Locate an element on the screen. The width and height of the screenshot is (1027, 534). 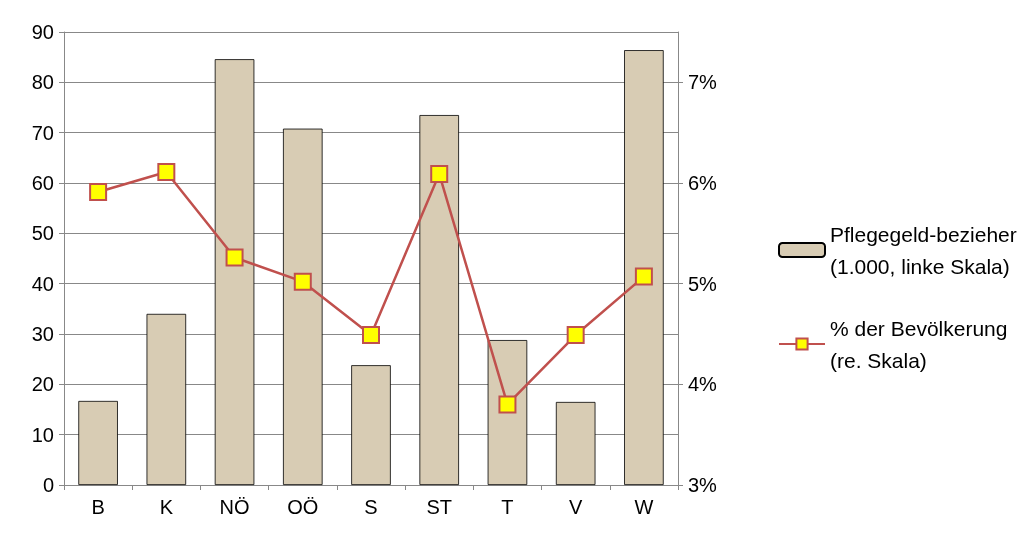
legend-label: % der Bevölkerung (re. Skala) is located at coordinates (922, 344).